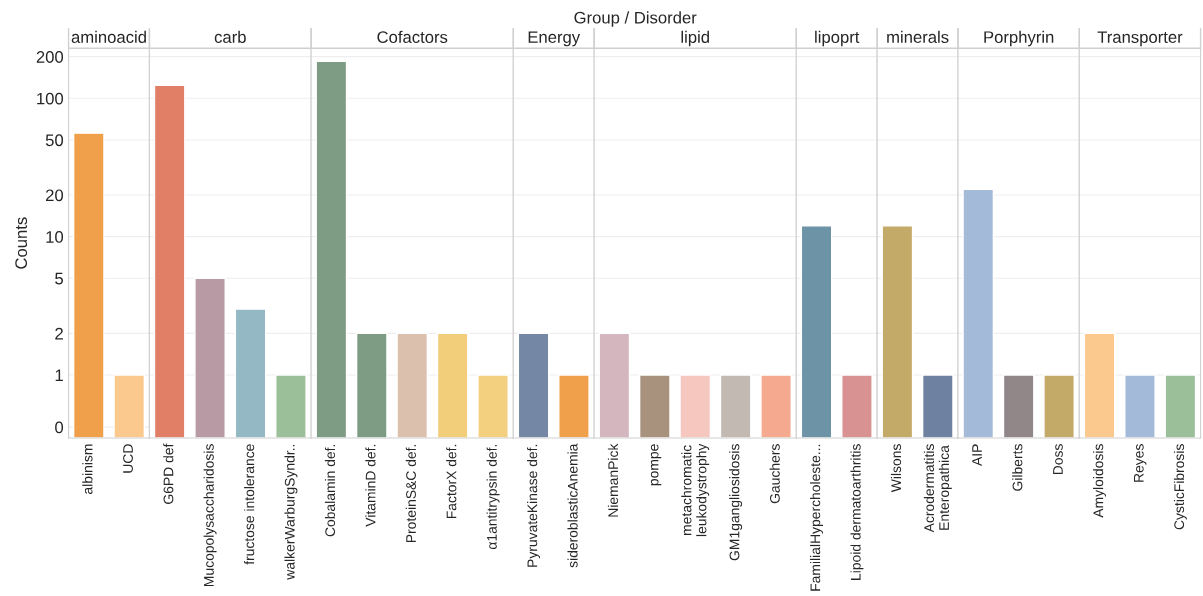  Describe the element at coordinates (695, 490) in the screenshot. I see `x-tick-label: metachromatic leukodystrophy` at that location.